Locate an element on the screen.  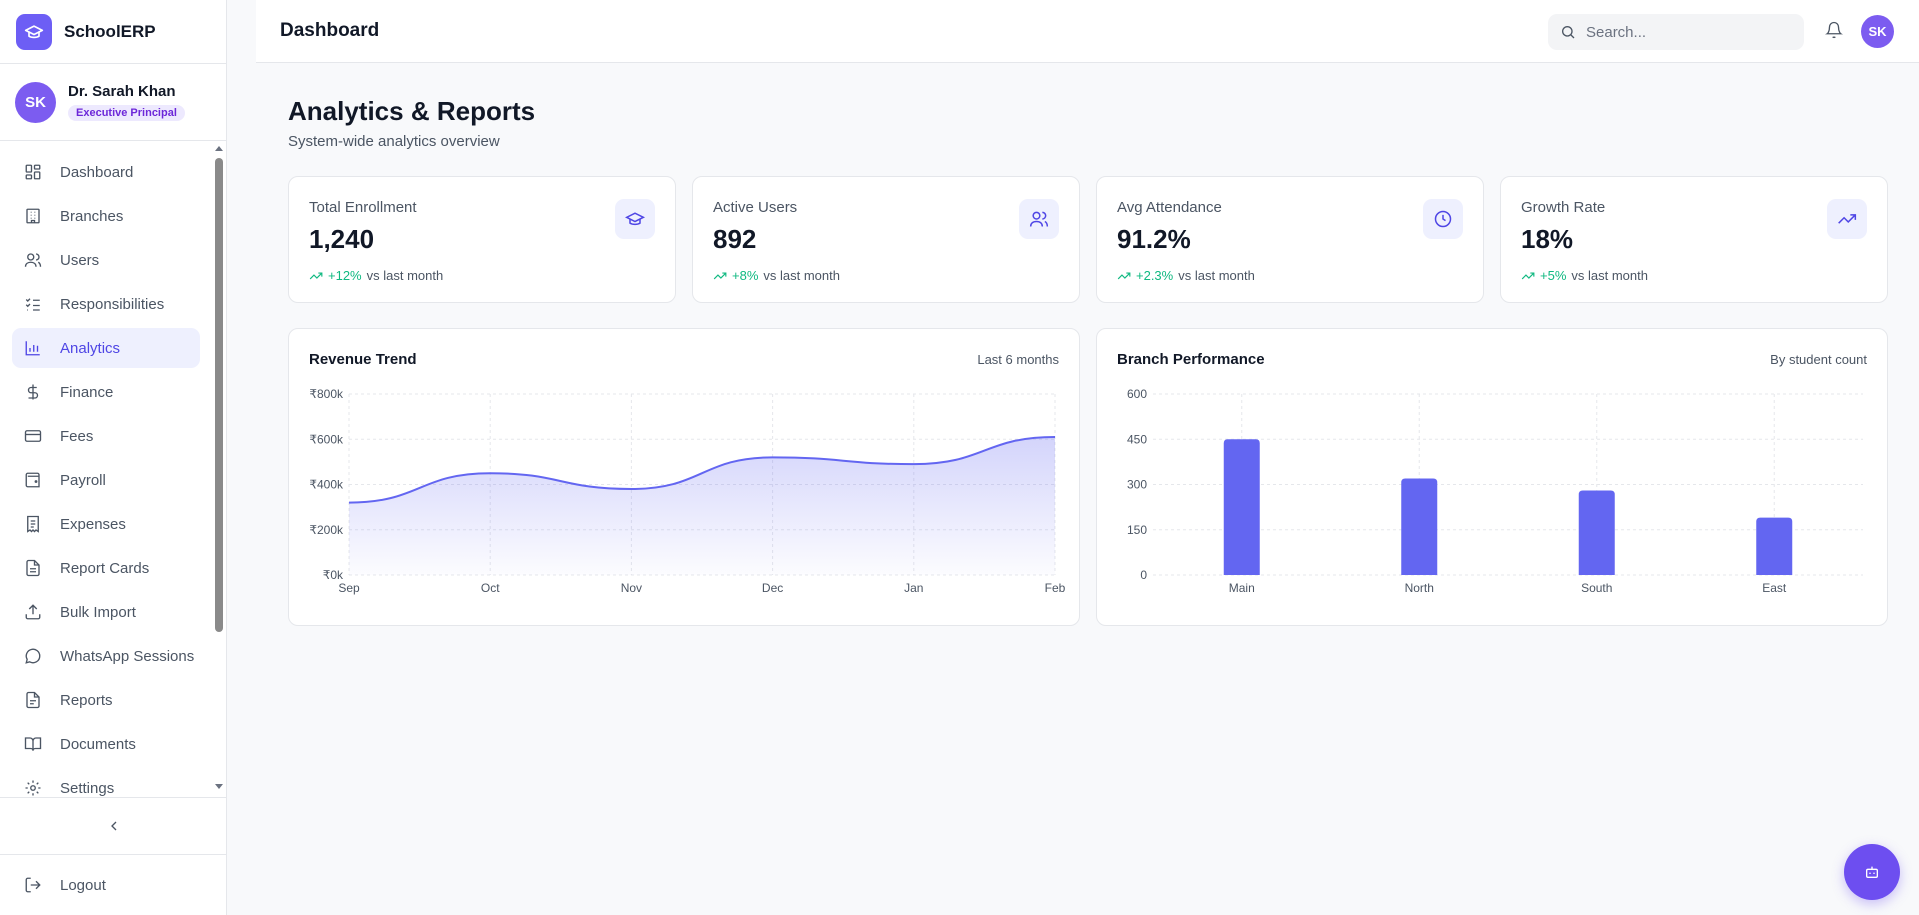
scroll-thumb is located at coordinates (219, 395).